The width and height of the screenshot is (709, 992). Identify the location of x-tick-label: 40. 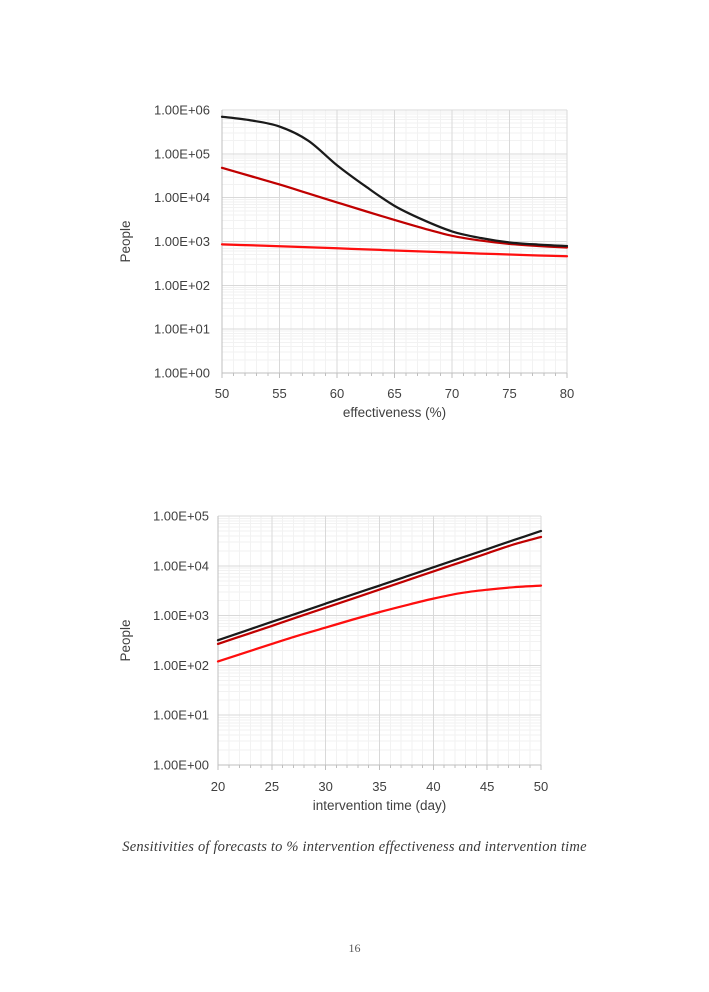
(433, 786).